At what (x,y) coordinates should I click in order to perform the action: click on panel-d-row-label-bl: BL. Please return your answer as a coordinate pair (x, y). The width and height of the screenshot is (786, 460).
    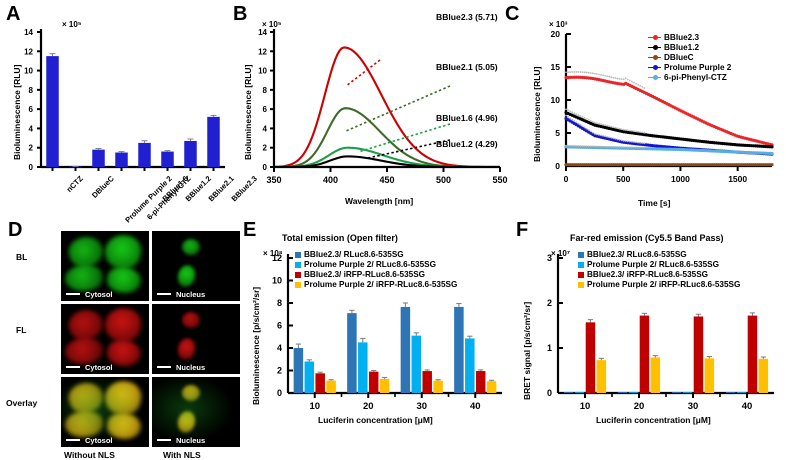
    Looking at the image, I should click on (22, 257).